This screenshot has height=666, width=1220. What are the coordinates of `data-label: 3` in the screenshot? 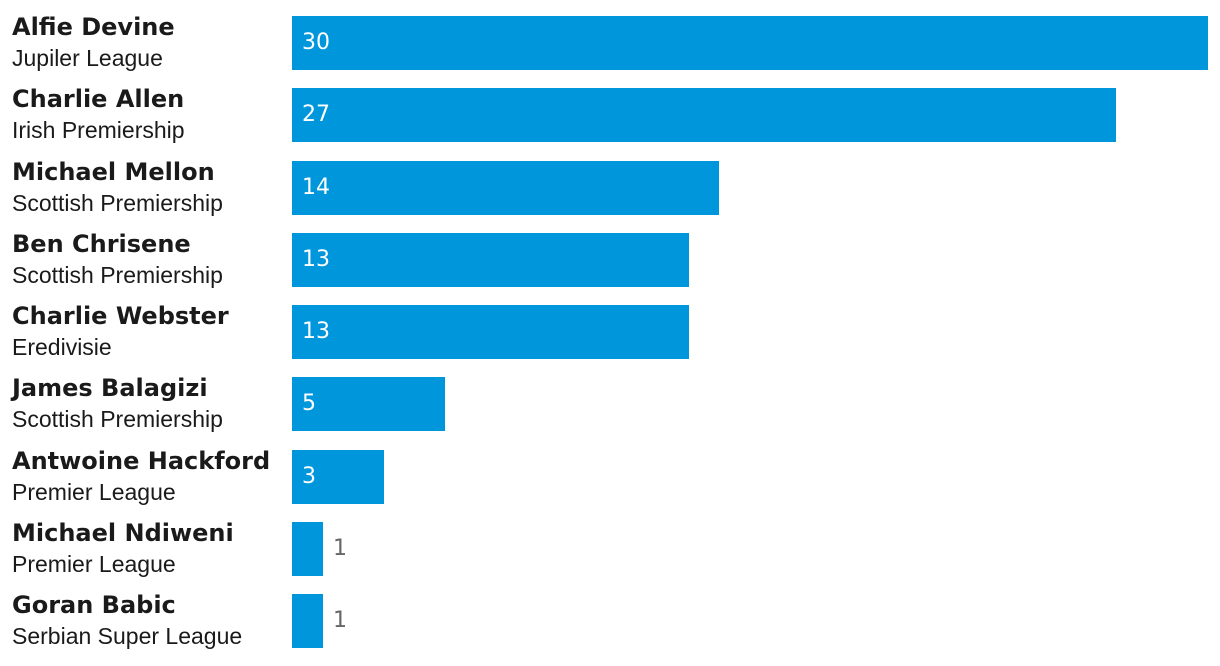 It's located at (309, 476).